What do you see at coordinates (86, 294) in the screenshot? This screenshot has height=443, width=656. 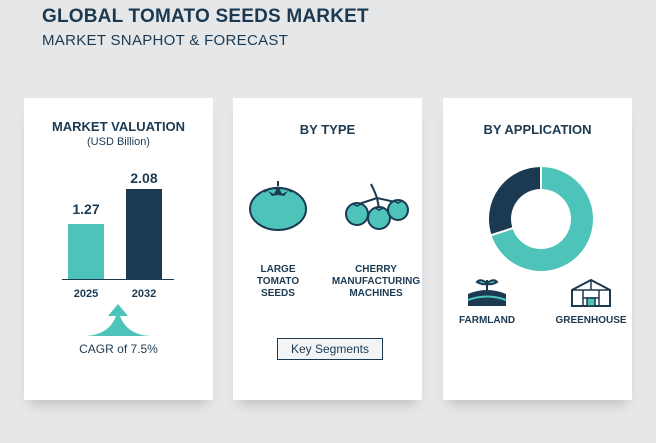 I see `year-label-2025: 2025` at bounding box center [86, 294].